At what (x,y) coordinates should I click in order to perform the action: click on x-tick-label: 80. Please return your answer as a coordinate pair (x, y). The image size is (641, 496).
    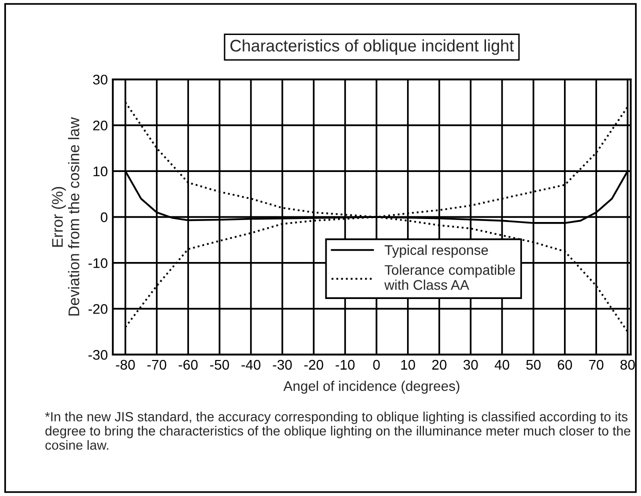
    Looking at the image, I should click on (627, 365).